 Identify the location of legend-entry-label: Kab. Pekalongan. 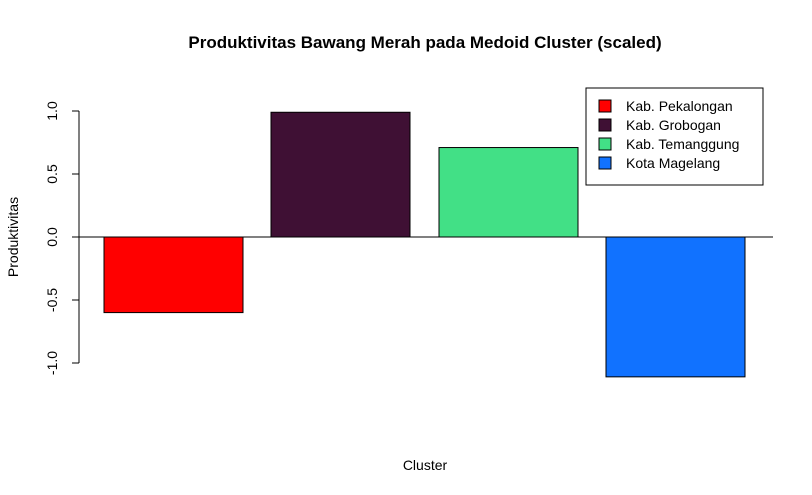
(679, 106).